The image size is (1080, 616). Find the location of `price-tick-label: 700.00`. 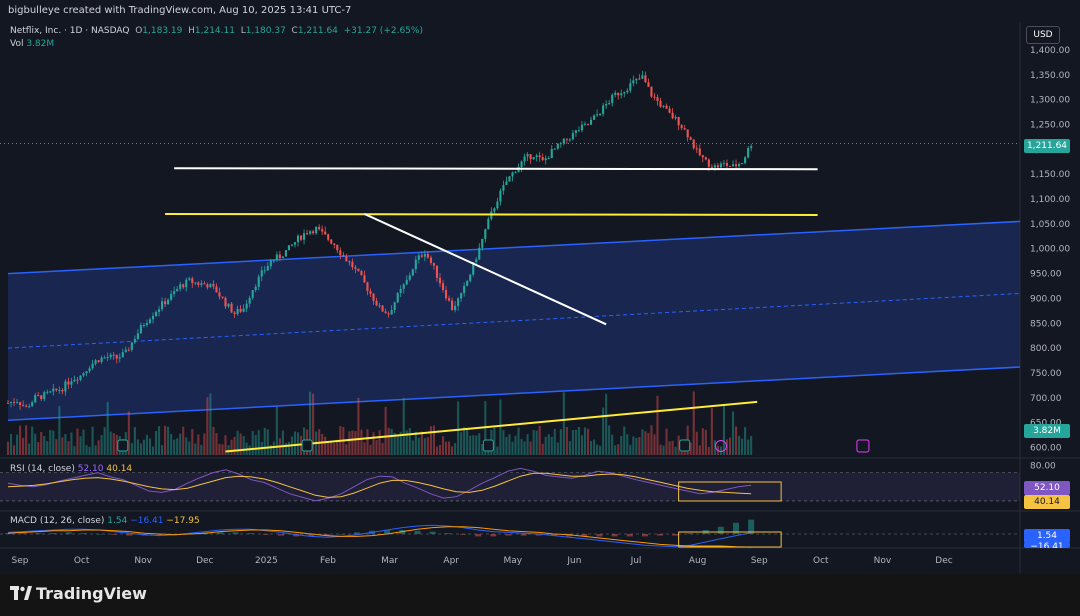

price-tick-label: 700.00 is located at coordinates (1046, 399).